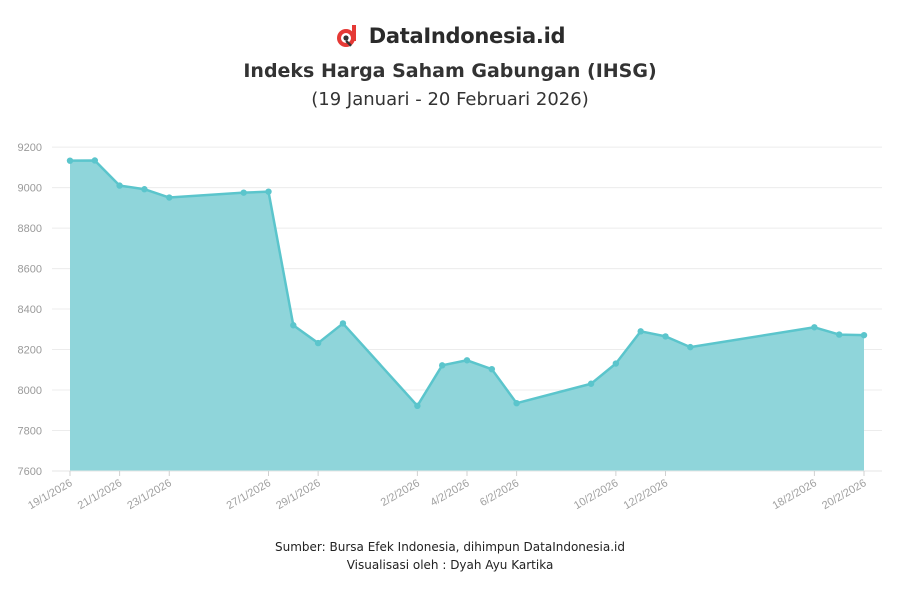 Image resolution: width=900 pixels, height=605 pixels. What do you see at coordinates (844, 494) in the screenshot?
I see `x-tick-label: 20/2/2026` at bounding box center [844, 494].